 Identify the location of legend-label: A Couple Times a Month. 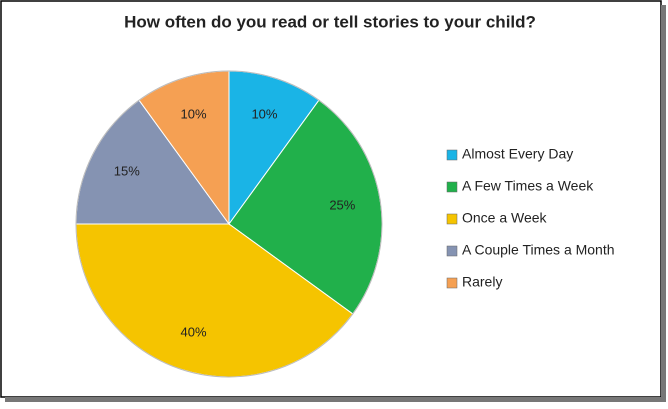
(538, 250).